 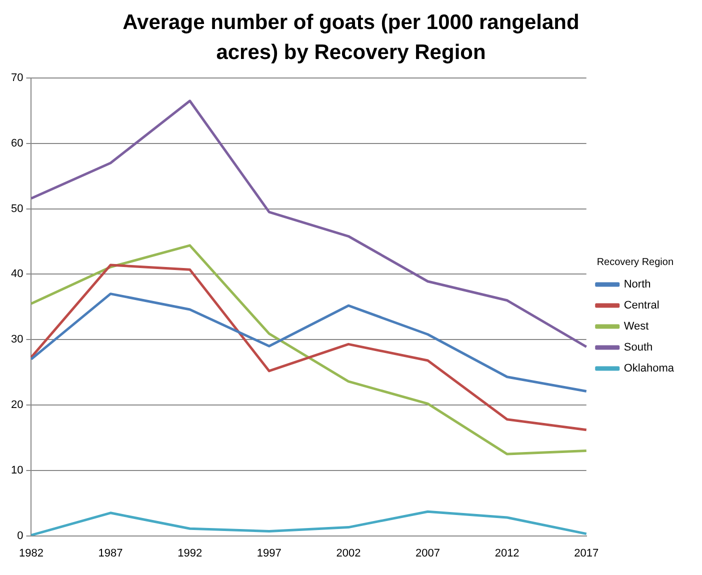 What do you see at coordinates (428, 553) in the screenshot?
I see `x-tick-label: 2007` at bounding box center [428, 553].